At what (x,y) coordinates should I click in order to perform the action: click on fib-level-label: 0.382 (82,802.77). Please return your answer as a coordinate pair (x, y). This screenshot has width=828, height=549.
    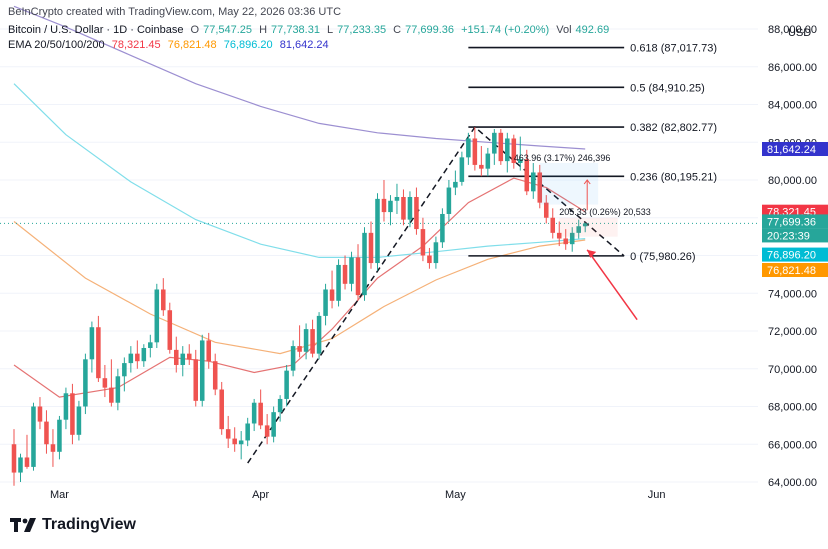
    Looking at the image, I should click on (673, 128).